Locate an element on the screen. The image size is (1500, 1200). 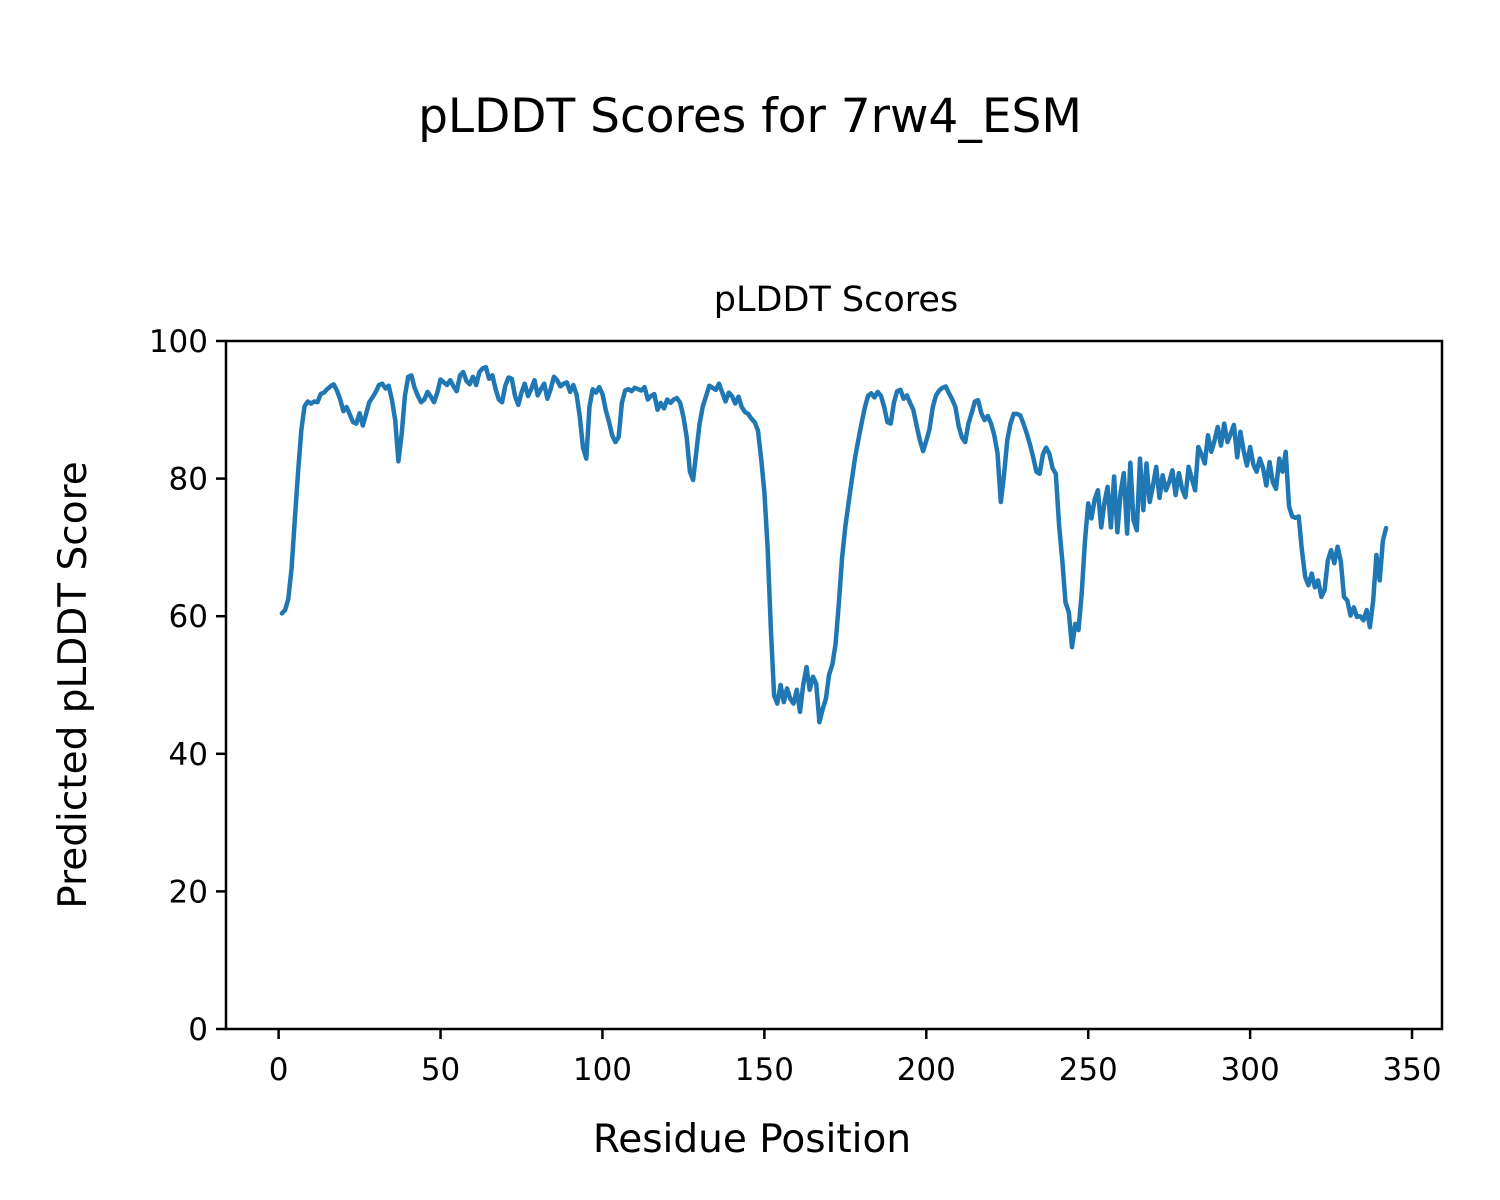
x-tick-label: 300 is located at coordinates (1250, 1070).